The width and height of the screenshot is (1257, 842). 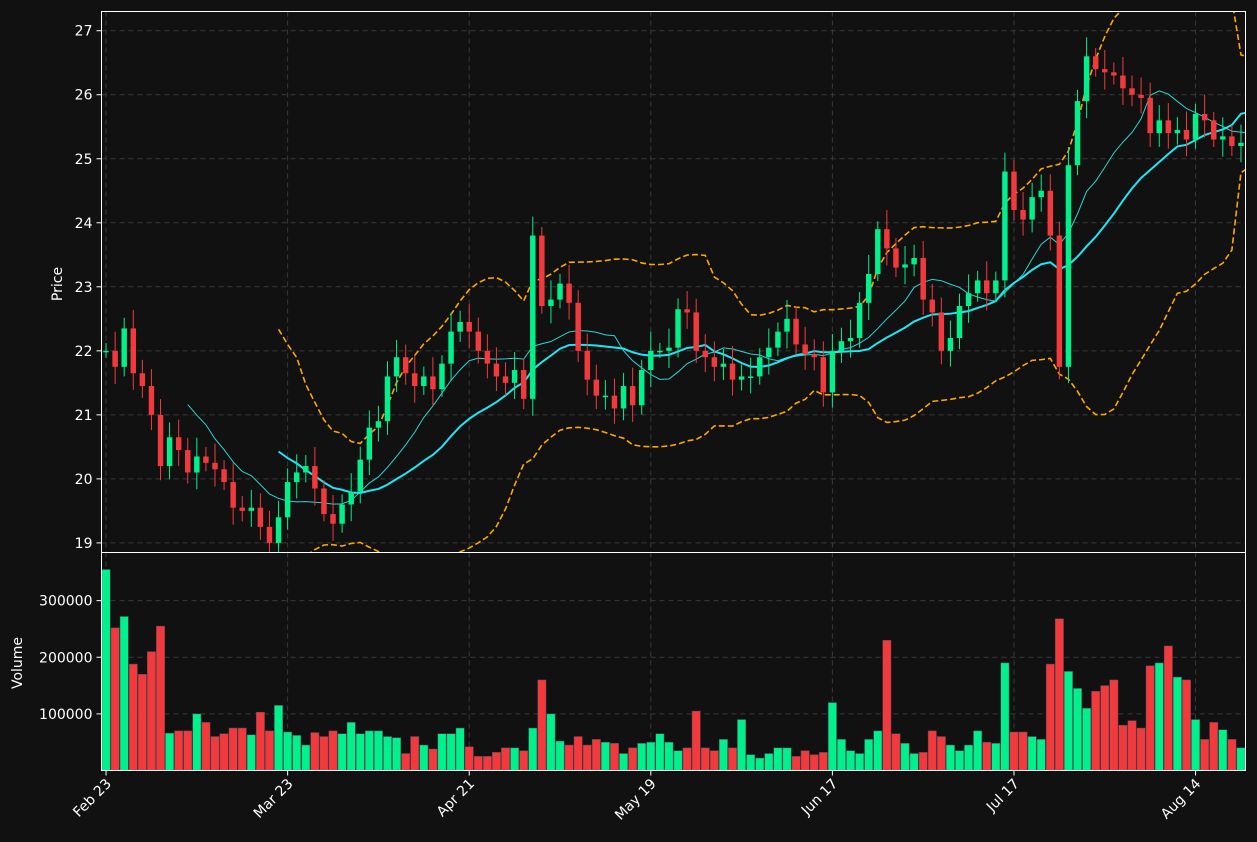 What do you see at coordinates (70, 658) in the screenshot?
I see `volume-y-axis: 100000 200000 300000` at bounding box center [70, 658].